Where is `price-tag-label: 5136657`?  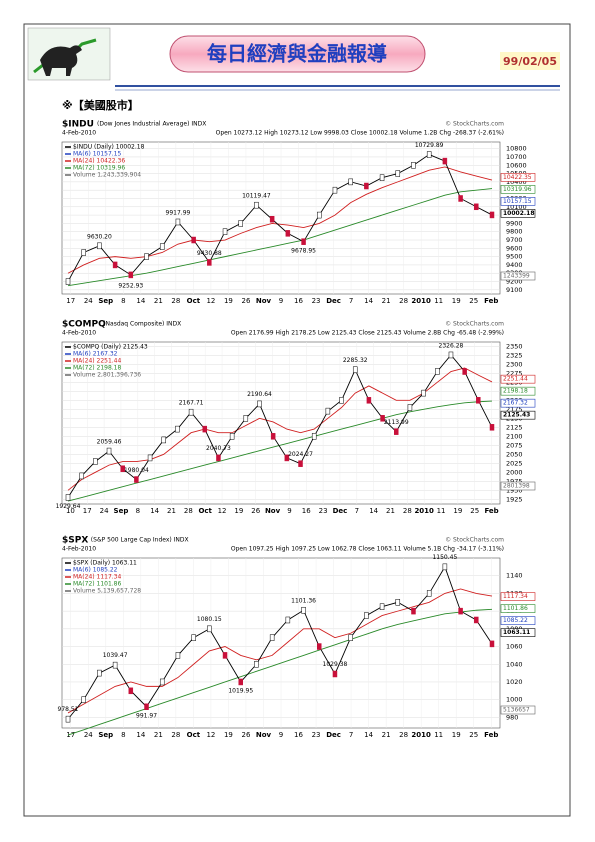
price-tag-label: 5136657 is located at coordinates (516, 710).